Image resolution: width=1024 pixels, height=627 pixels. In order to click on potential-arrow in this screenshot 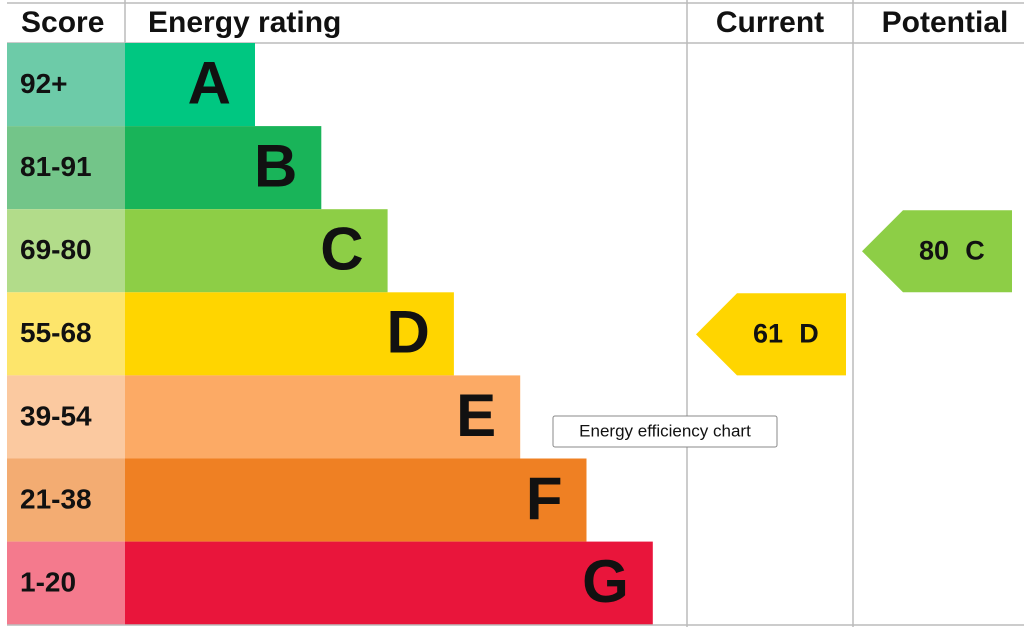, I will do `click(937, 251)`.